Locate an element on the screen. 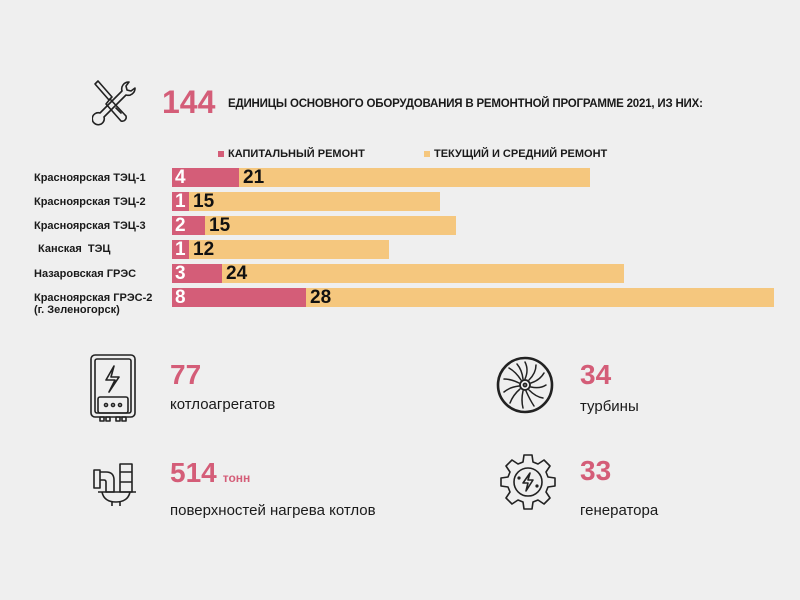 This screenshot has height=600, width=800. turbine-icon is located at coordinates (525, 385).